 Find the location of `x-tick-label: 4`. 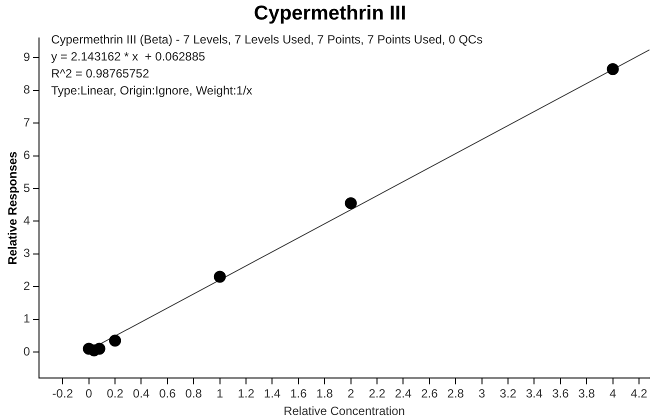

x-tick-label: 4 is located at coordinates (612, 393).